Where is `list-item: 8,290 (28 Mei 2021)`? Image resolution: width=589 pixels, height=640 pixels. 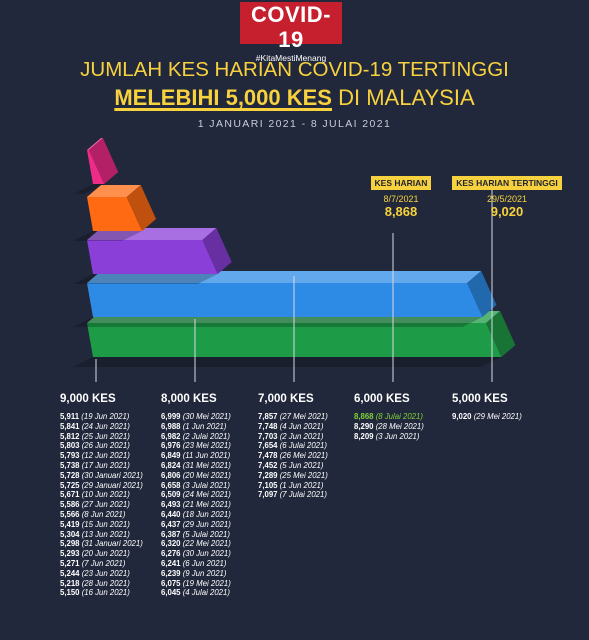
list-item: 8,290 (28 Mei 2021) is located at coordinates (389, 427).